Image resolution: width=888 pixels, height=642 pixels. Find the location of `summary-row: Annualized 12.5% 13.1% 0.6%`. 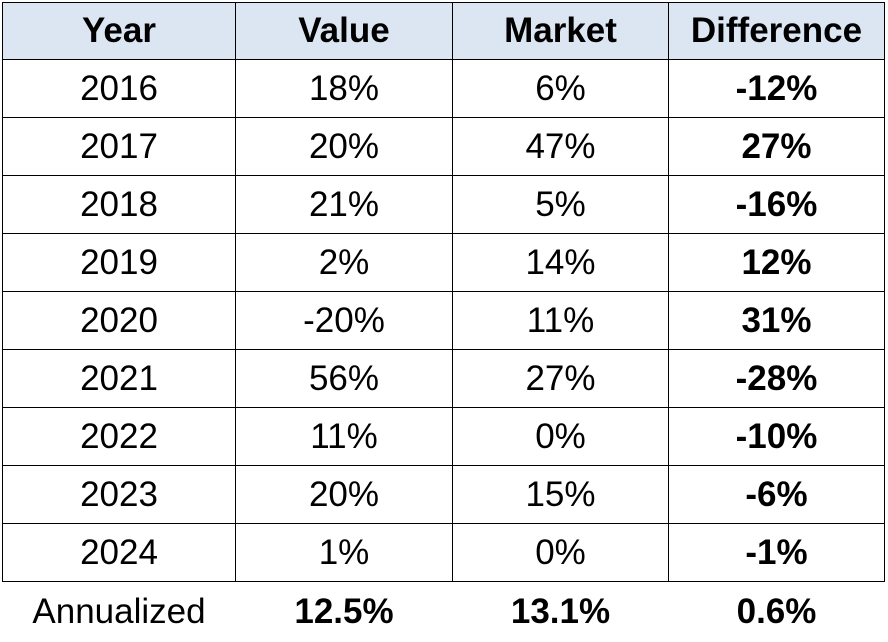

summary-row: Annualized 12.5% 13.1% 0.6% is located at coordinates (444, 612).